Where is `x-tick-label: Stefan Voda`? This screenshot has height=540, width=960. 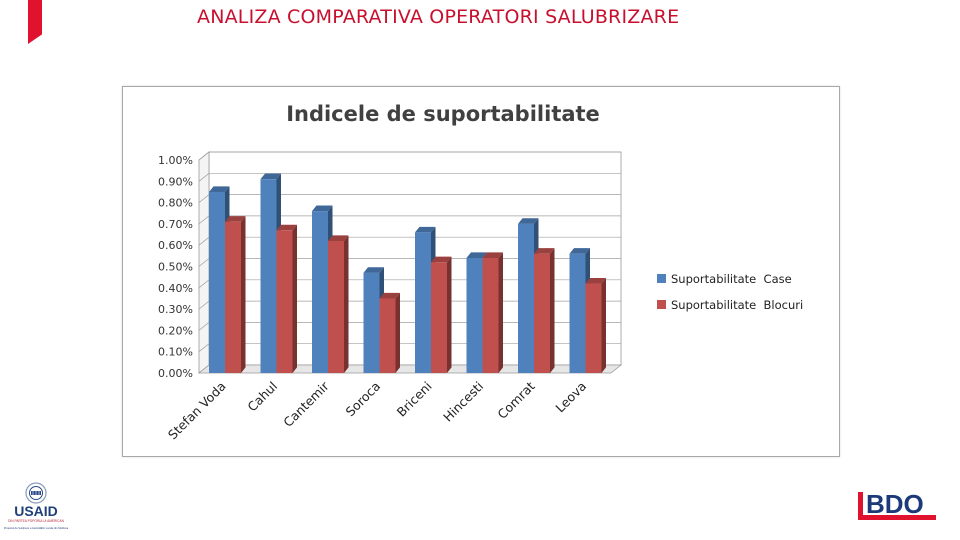 x-tick-label: Stefan Voda is located at coordinates (197, 411).